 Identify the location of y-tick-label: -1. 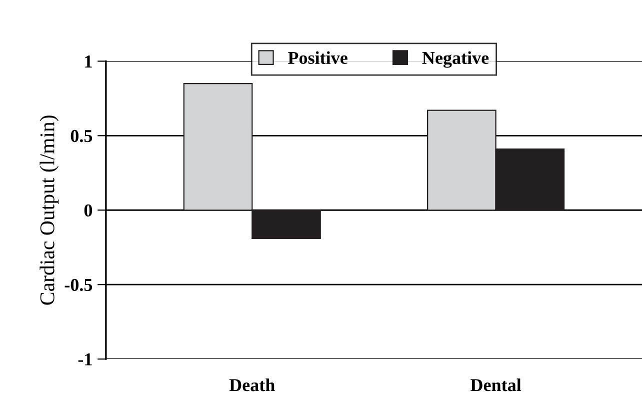
(85, 359).